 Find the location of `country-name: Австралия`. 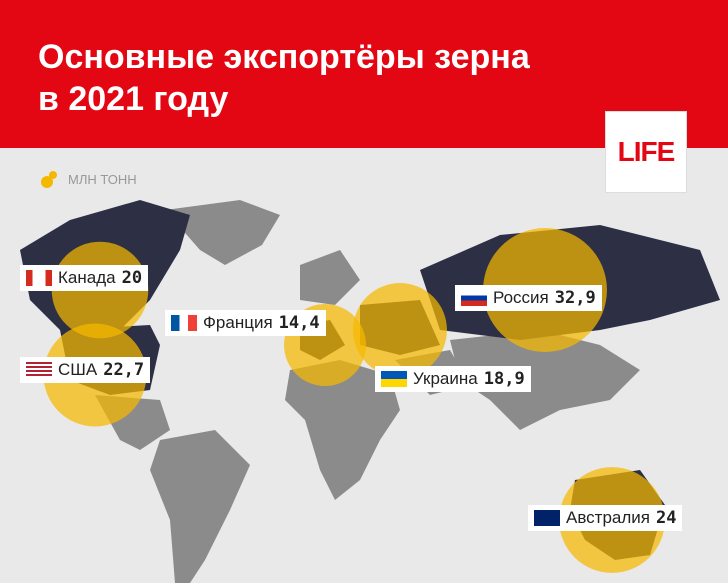

country-name: Австралия is located at coordinates (608, 517).